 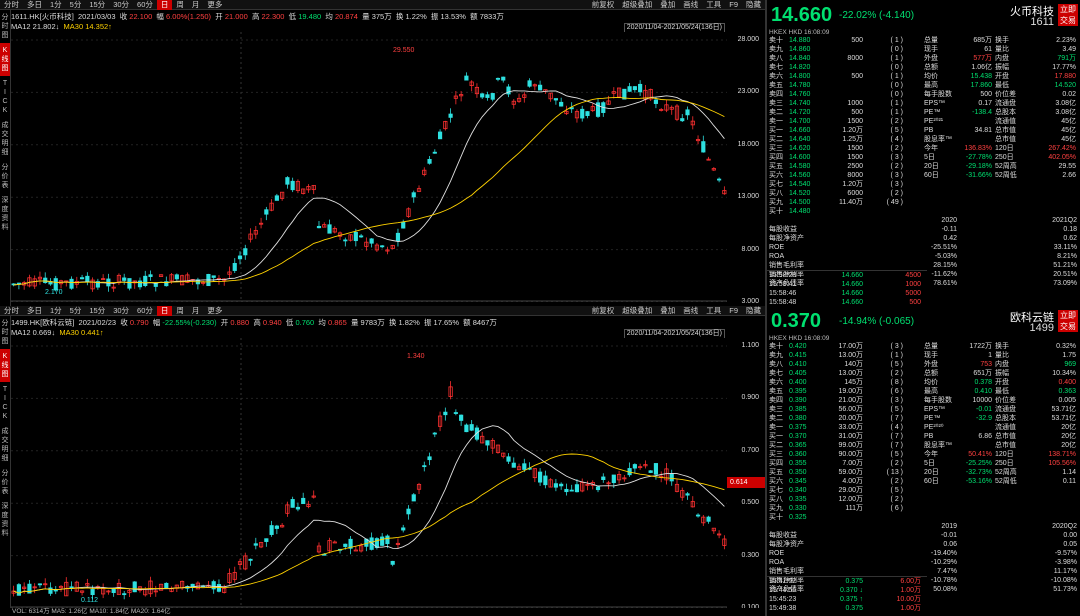 What do you see at coordinates (845, 409) in the screenshot?
I see `order-book-row: 卖三 0.385 56.00万 ( 5 )` at bounding box center [845, 409].